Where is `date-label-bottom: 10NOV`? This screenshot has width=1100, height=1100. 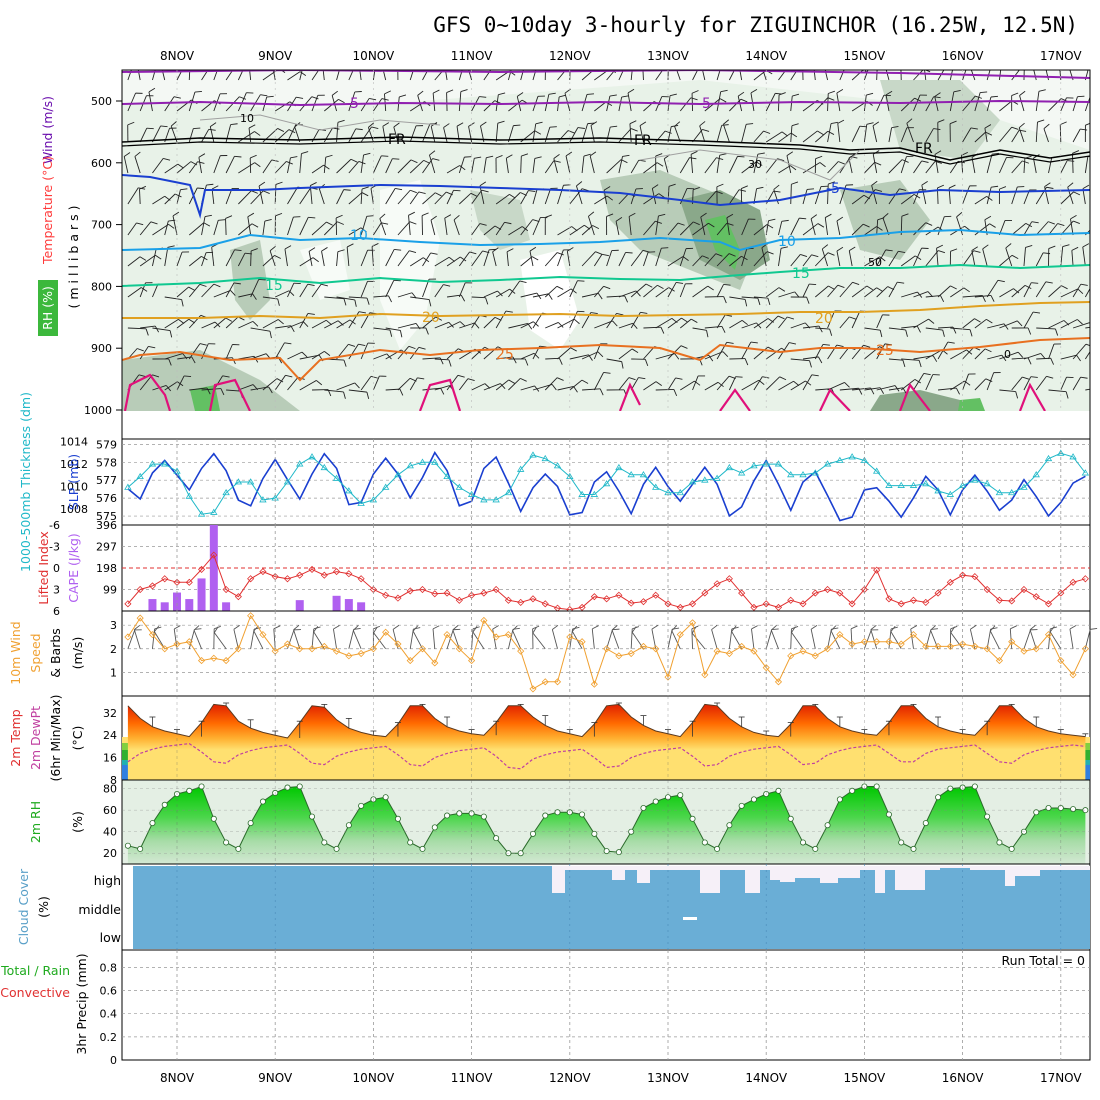
date-label-bottom: 10NOV is located at coordinates (374, 1078).